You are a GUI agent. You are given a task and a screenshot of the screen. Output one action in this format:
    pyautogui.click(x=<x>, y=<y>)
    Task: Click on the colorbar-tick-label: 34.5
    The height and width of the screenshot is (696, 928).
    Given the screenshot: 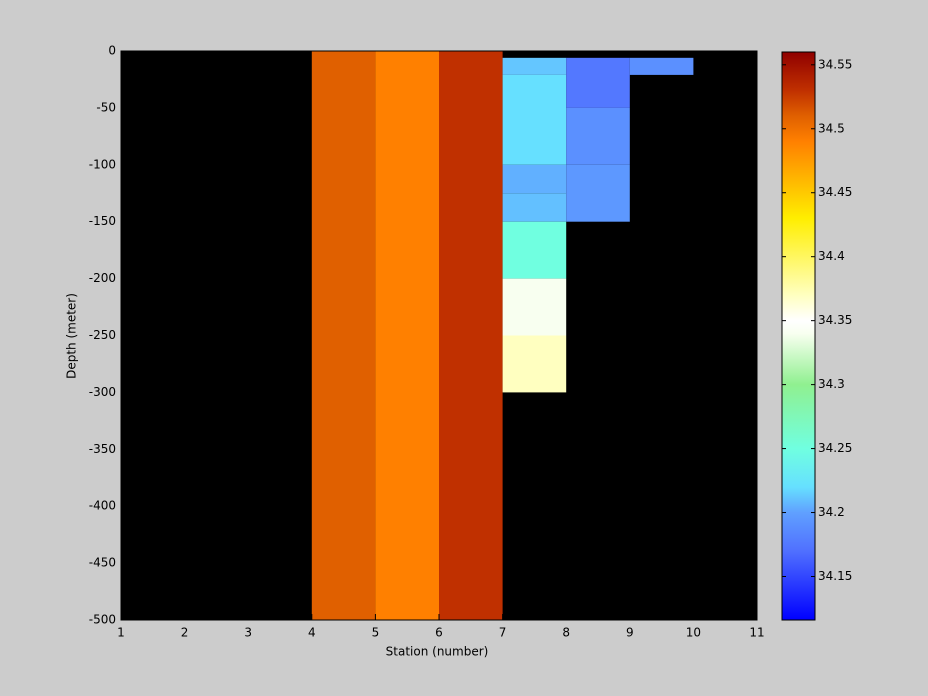 What is the action you would take?
    pyautogui.click(x=831, y=128)
    